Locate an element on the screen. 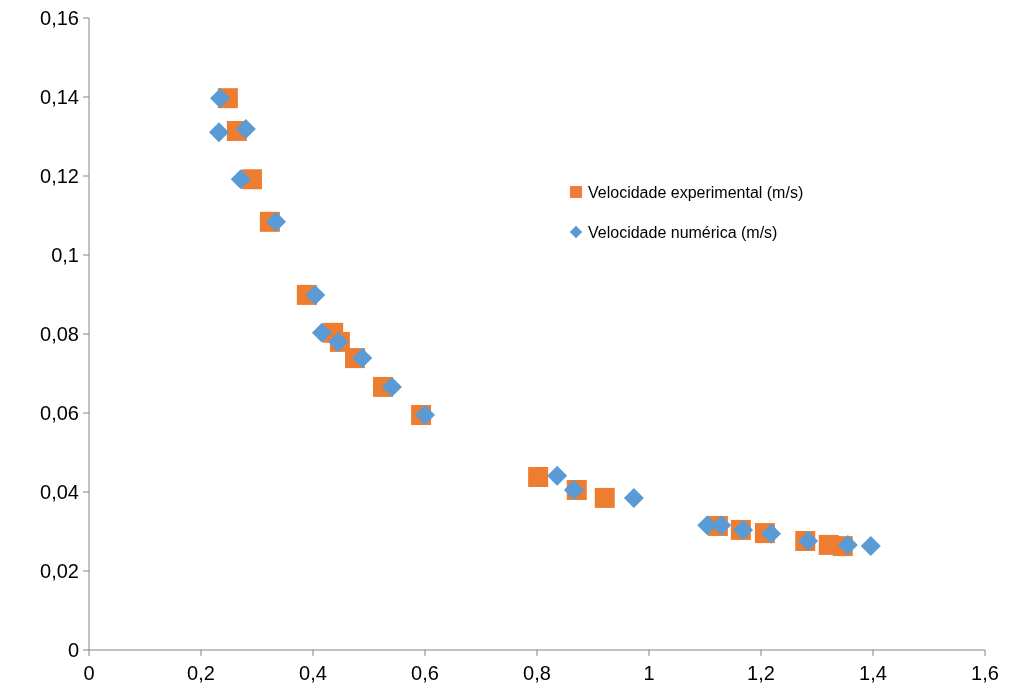 The image size is (1010, 697). y-tick-label: 0,08 is located at coordinates (59, 334).